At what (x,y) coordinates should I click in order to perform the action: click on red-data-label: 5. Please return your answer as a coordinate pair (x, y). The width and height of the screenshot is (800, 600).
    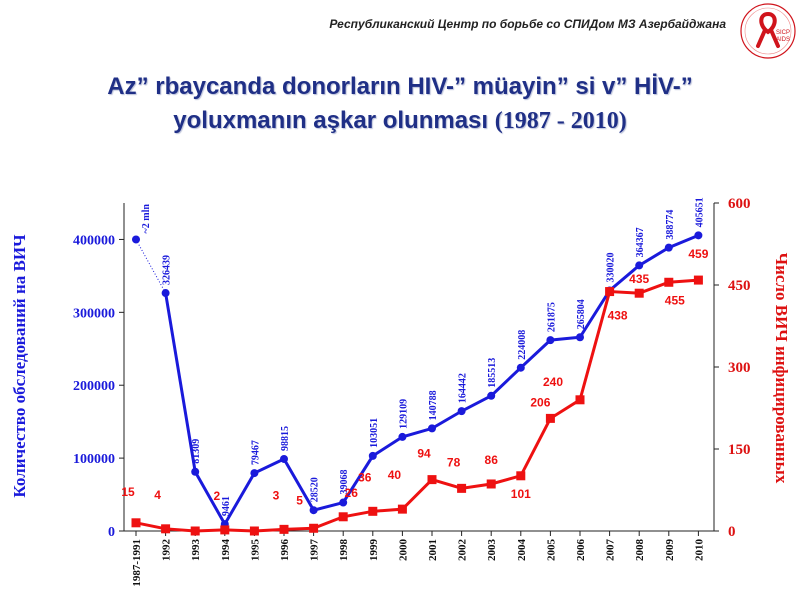
    Looking at the image, I should click on (299, 500).